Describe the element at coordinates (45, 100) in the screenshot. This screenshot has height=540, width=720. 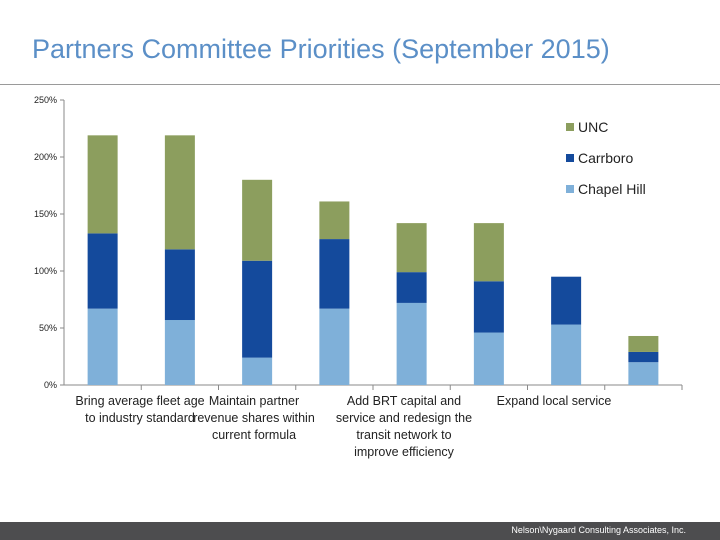
I see `y-tick-label: 250%` at that location.